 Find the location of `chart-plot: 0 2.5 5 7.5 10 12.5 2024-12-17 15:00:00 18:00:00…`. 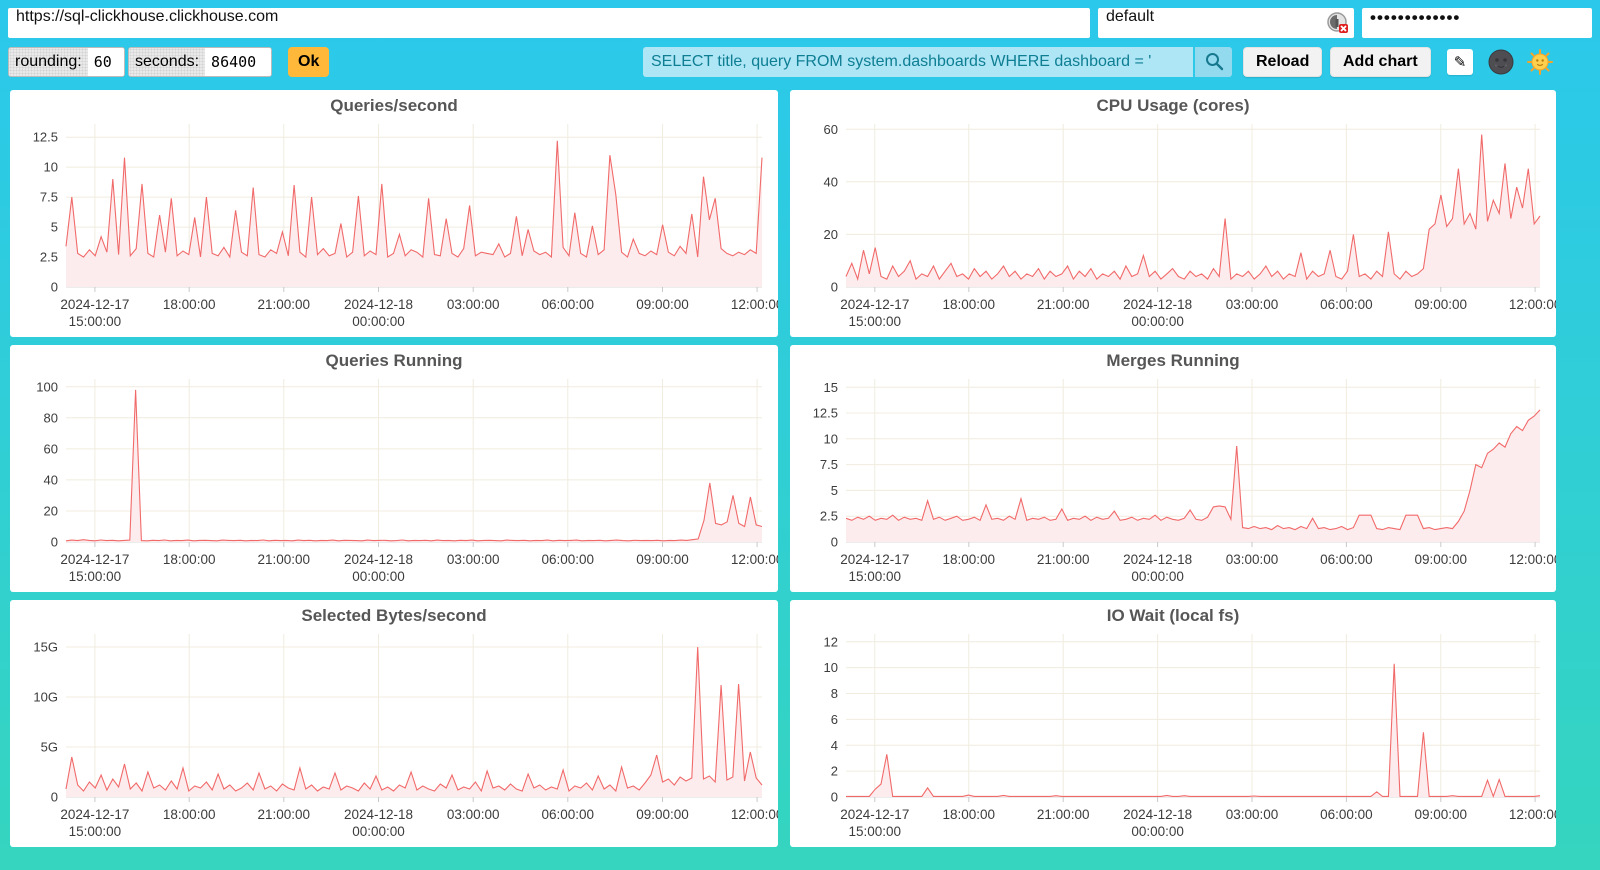

chart-plot: 0 2.5 5 7.5 10 12.5 2024-12-17 15:00:00 18:00:00… is located at coordinates (394, 213).